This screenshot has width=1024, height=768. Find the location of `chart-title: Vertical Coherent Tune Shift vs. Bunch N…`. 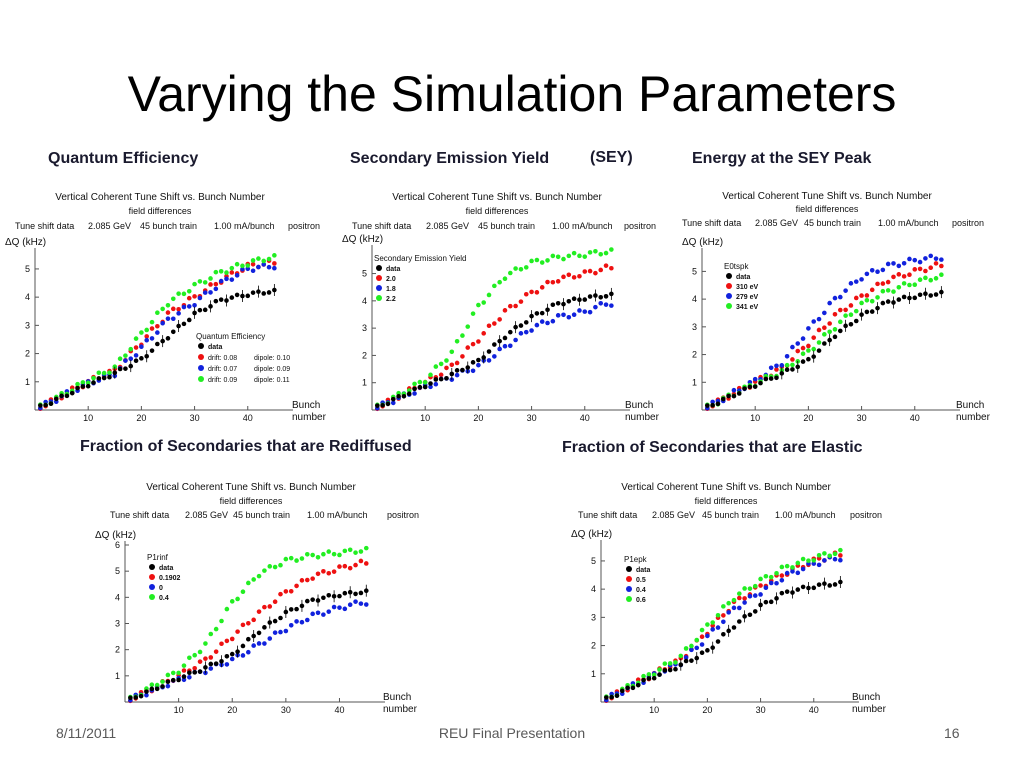

chart-title: Vertical Coherent Tune Shift vs. Bunch N… is located at coordinates (251, 487).